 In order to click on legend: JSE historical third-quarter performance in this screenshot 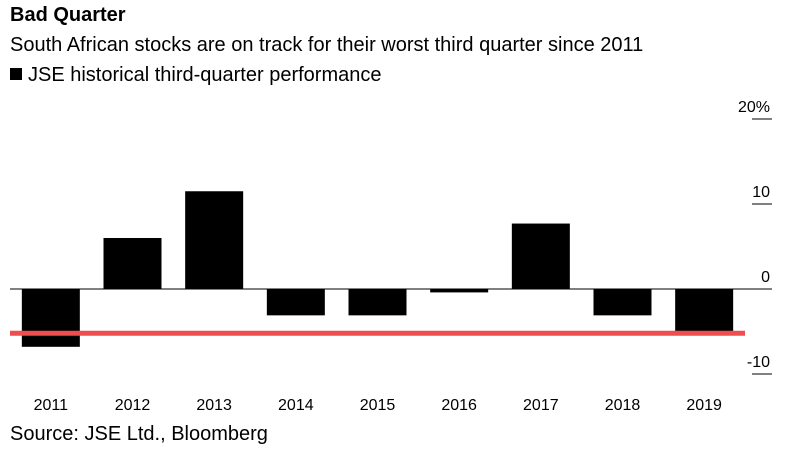, I will do `click(195, 75)`.